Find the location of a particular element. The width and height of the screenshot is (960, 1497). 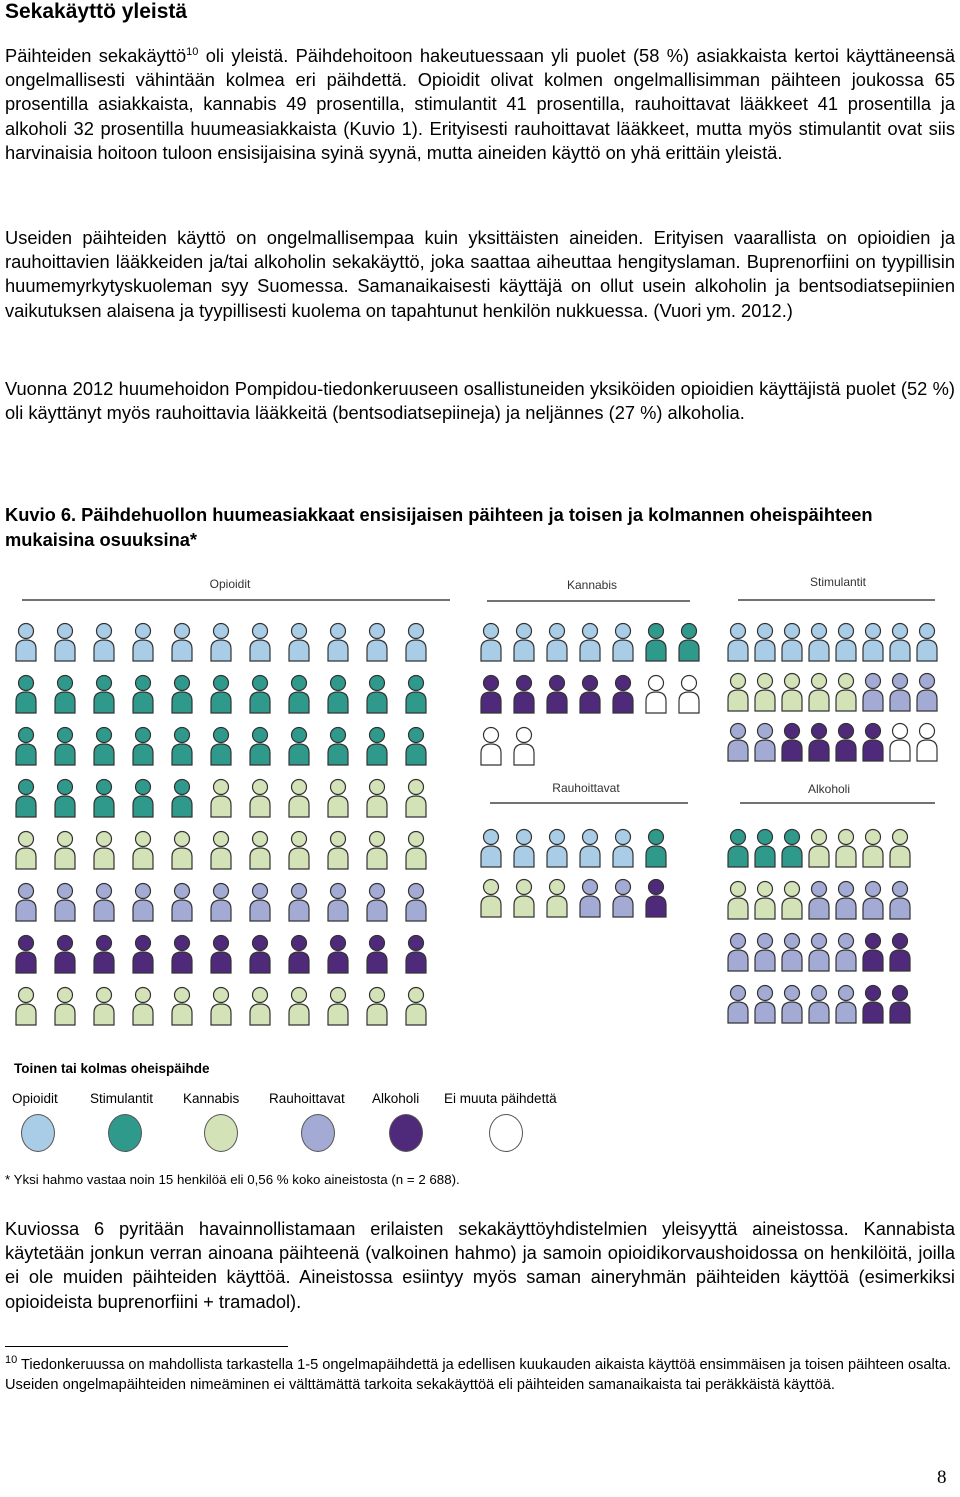

legend-swatch-alkoholi is located at coordinates (406, 1133).